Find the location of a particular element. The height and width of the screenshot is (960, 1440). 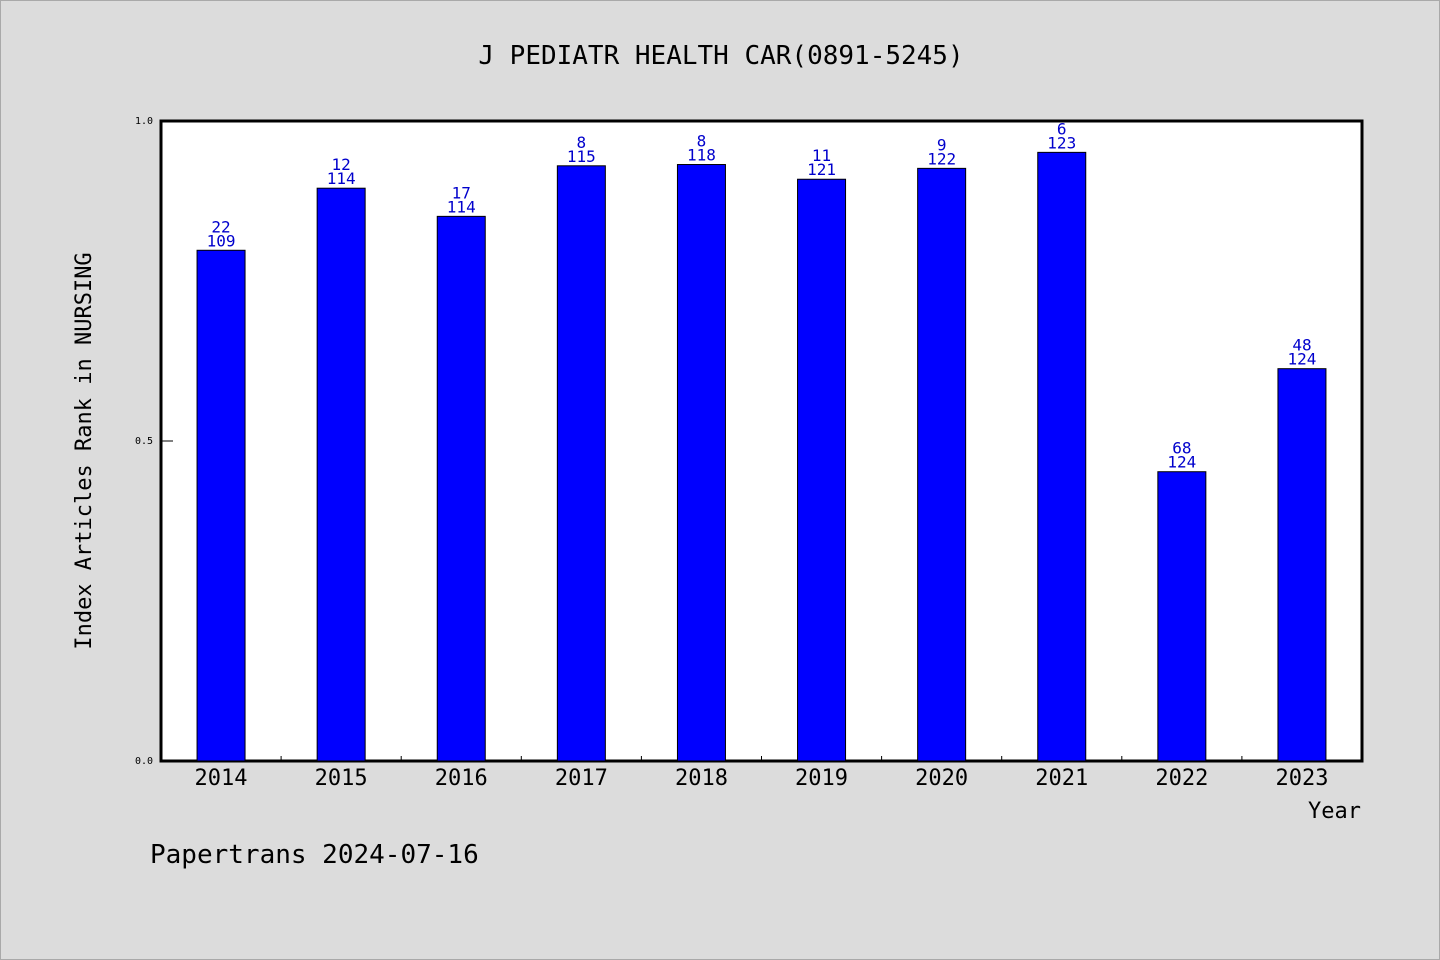

bar-2019 is located at coordinates (822, 470).